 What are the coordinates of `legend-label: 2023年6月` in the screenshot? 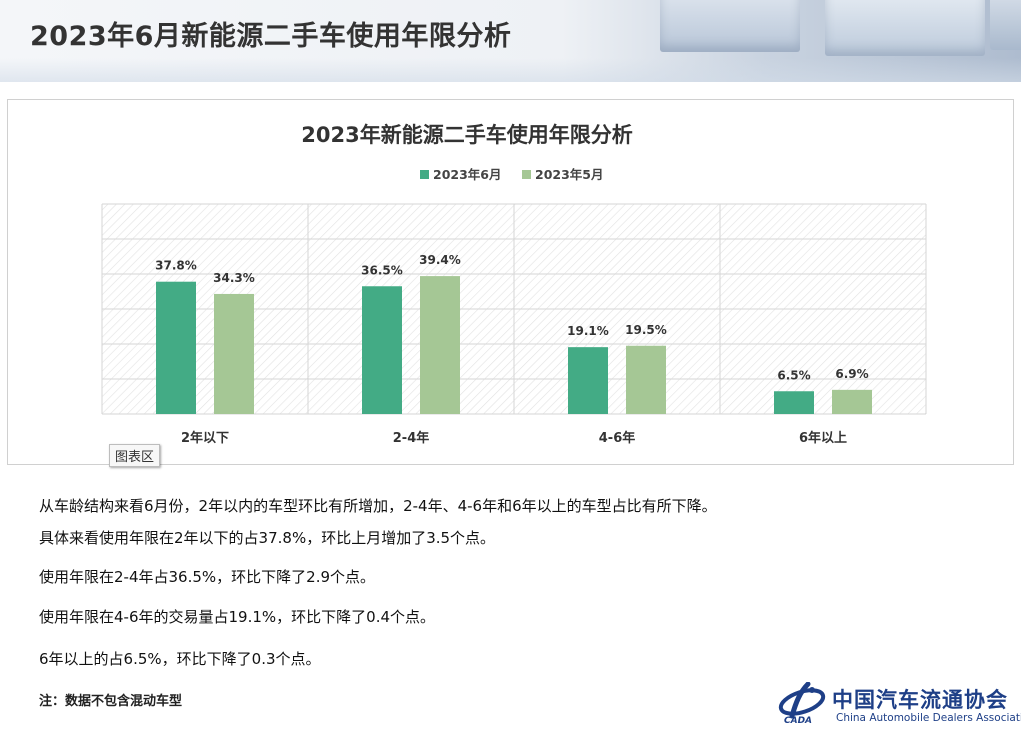 It's located at (467, 174).